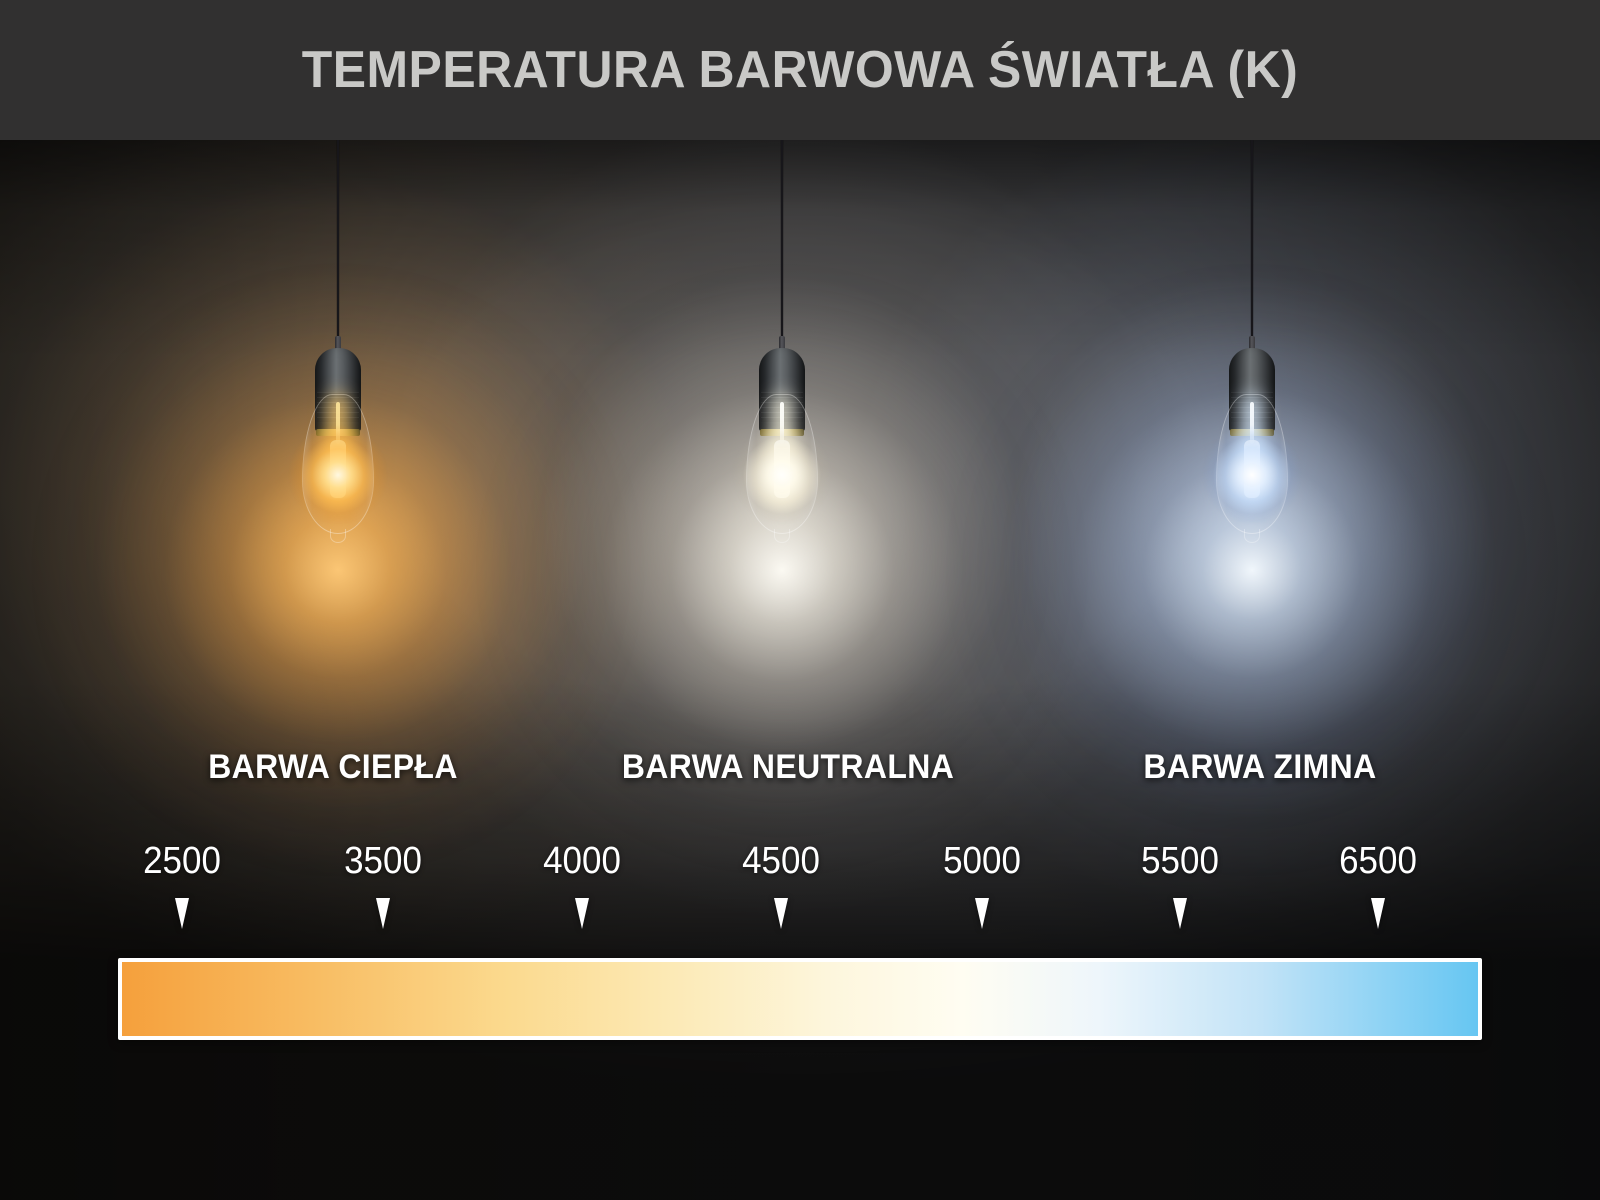 The width and height of the screenshot is (1600, 1200). Describe the element at coordinates (182, 861) in the screenshot. I see `tick-value-2500: 2500` at that location.